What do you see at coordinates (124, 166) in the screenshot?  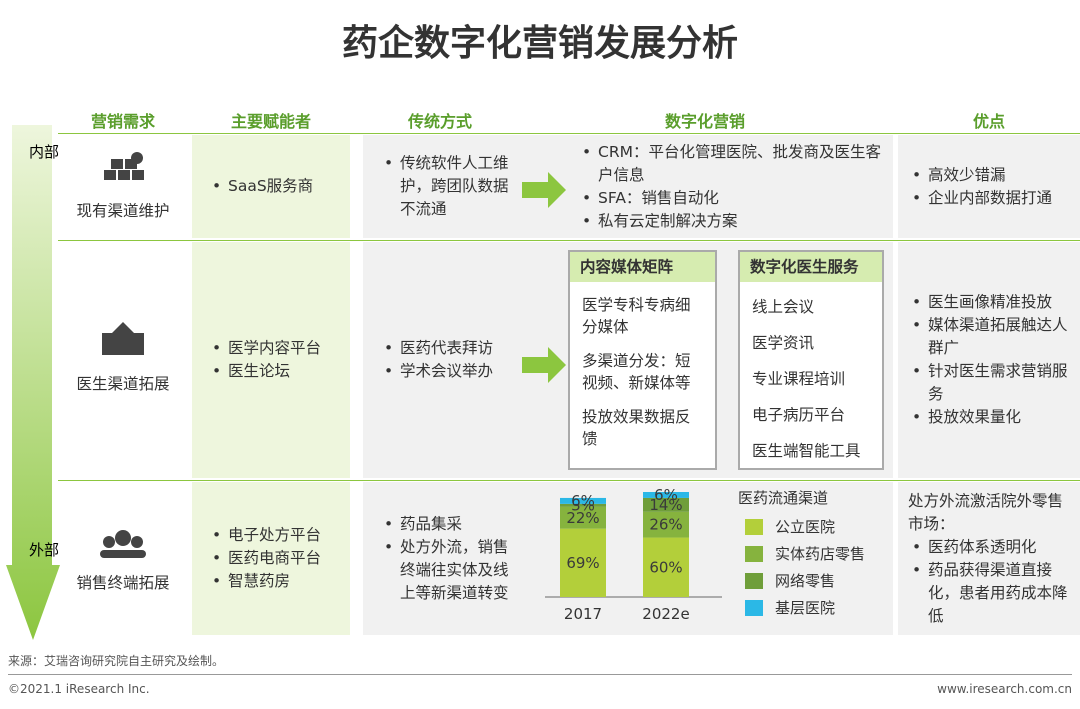 I see `icon-boxes` at bounding box center [124, 166].